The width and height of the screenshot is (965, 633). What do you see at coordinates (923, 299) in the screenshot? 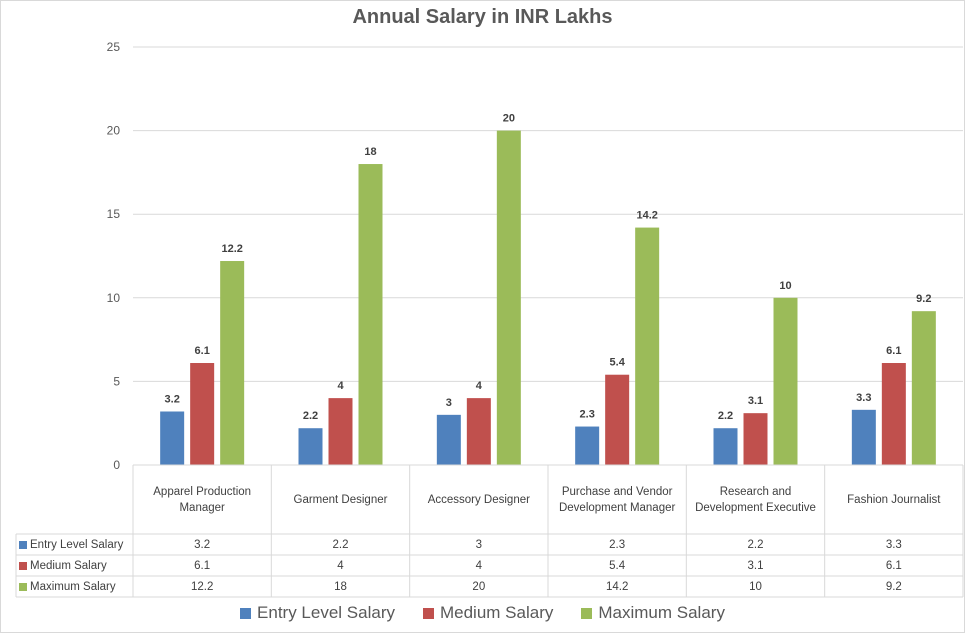
I see `data-label: 9.2` at bounding box center [923, 299].